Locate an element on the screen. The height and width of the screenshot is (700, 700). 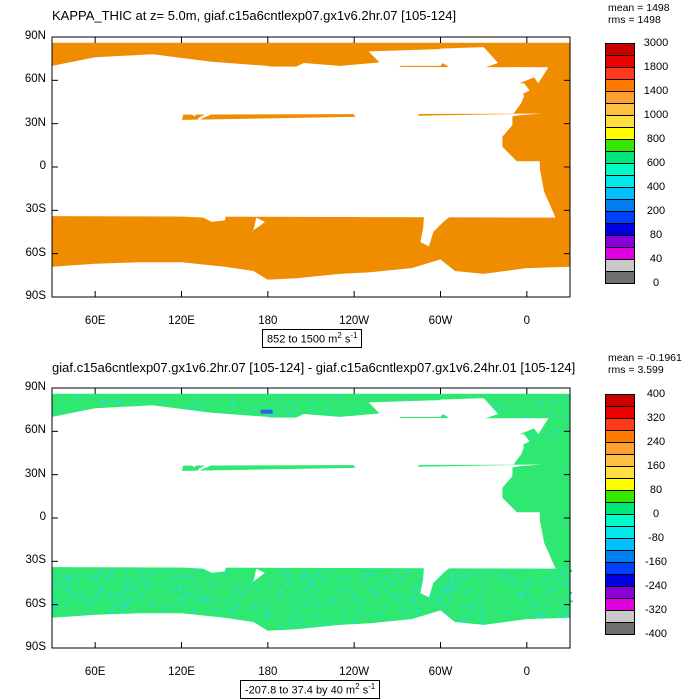
land-arctic-islands is located at coordinates (411, 408).